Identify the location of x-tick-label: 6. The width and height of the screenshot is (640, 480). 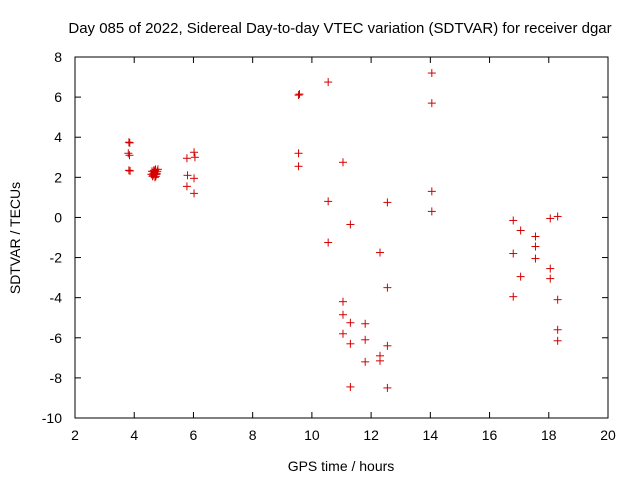
(194, 435).